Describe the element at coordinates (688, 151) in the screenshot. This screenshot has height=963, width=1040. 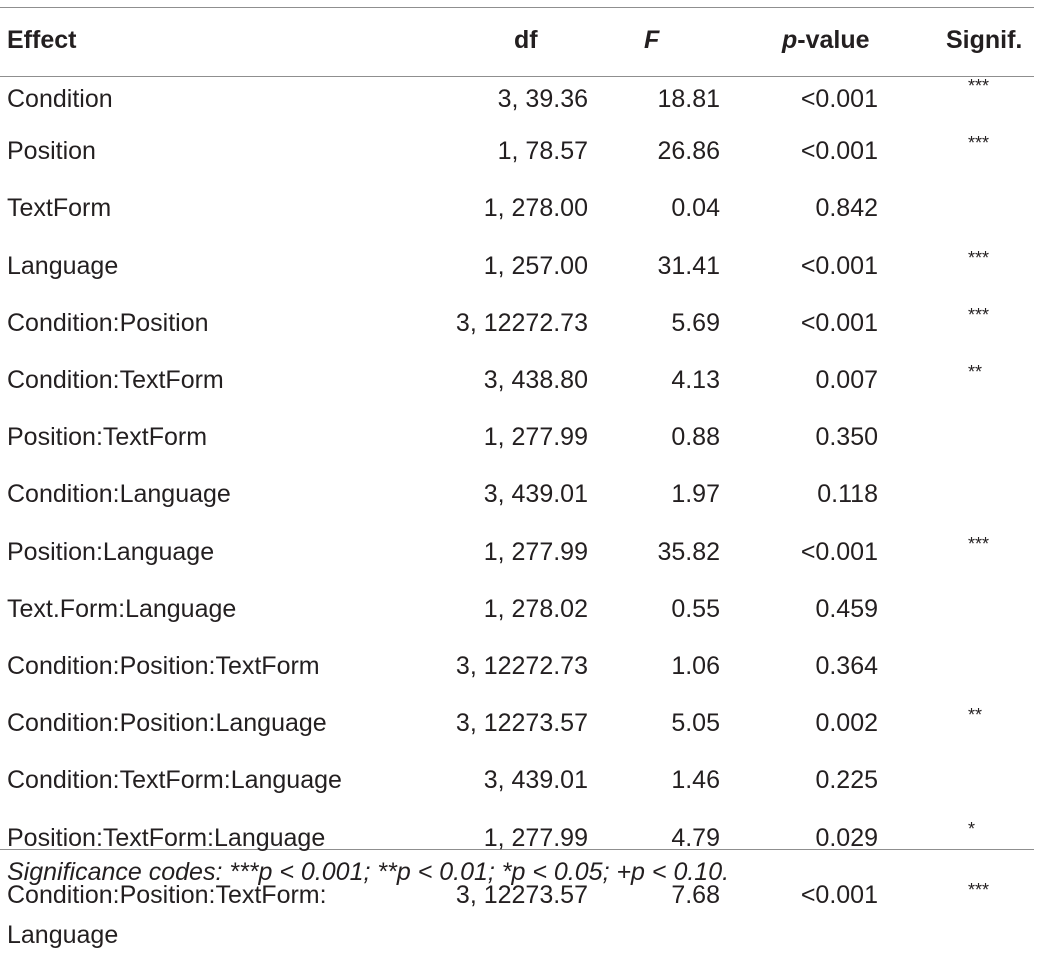
I see `cell-f: 26.86` at that location.